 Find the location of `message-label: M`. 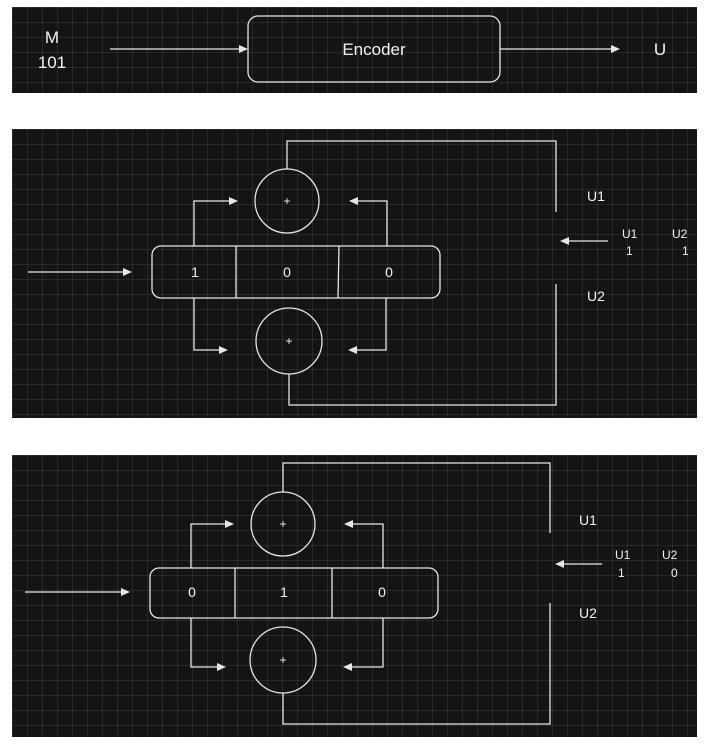

message-label: M is located at coordinates (52, 37).